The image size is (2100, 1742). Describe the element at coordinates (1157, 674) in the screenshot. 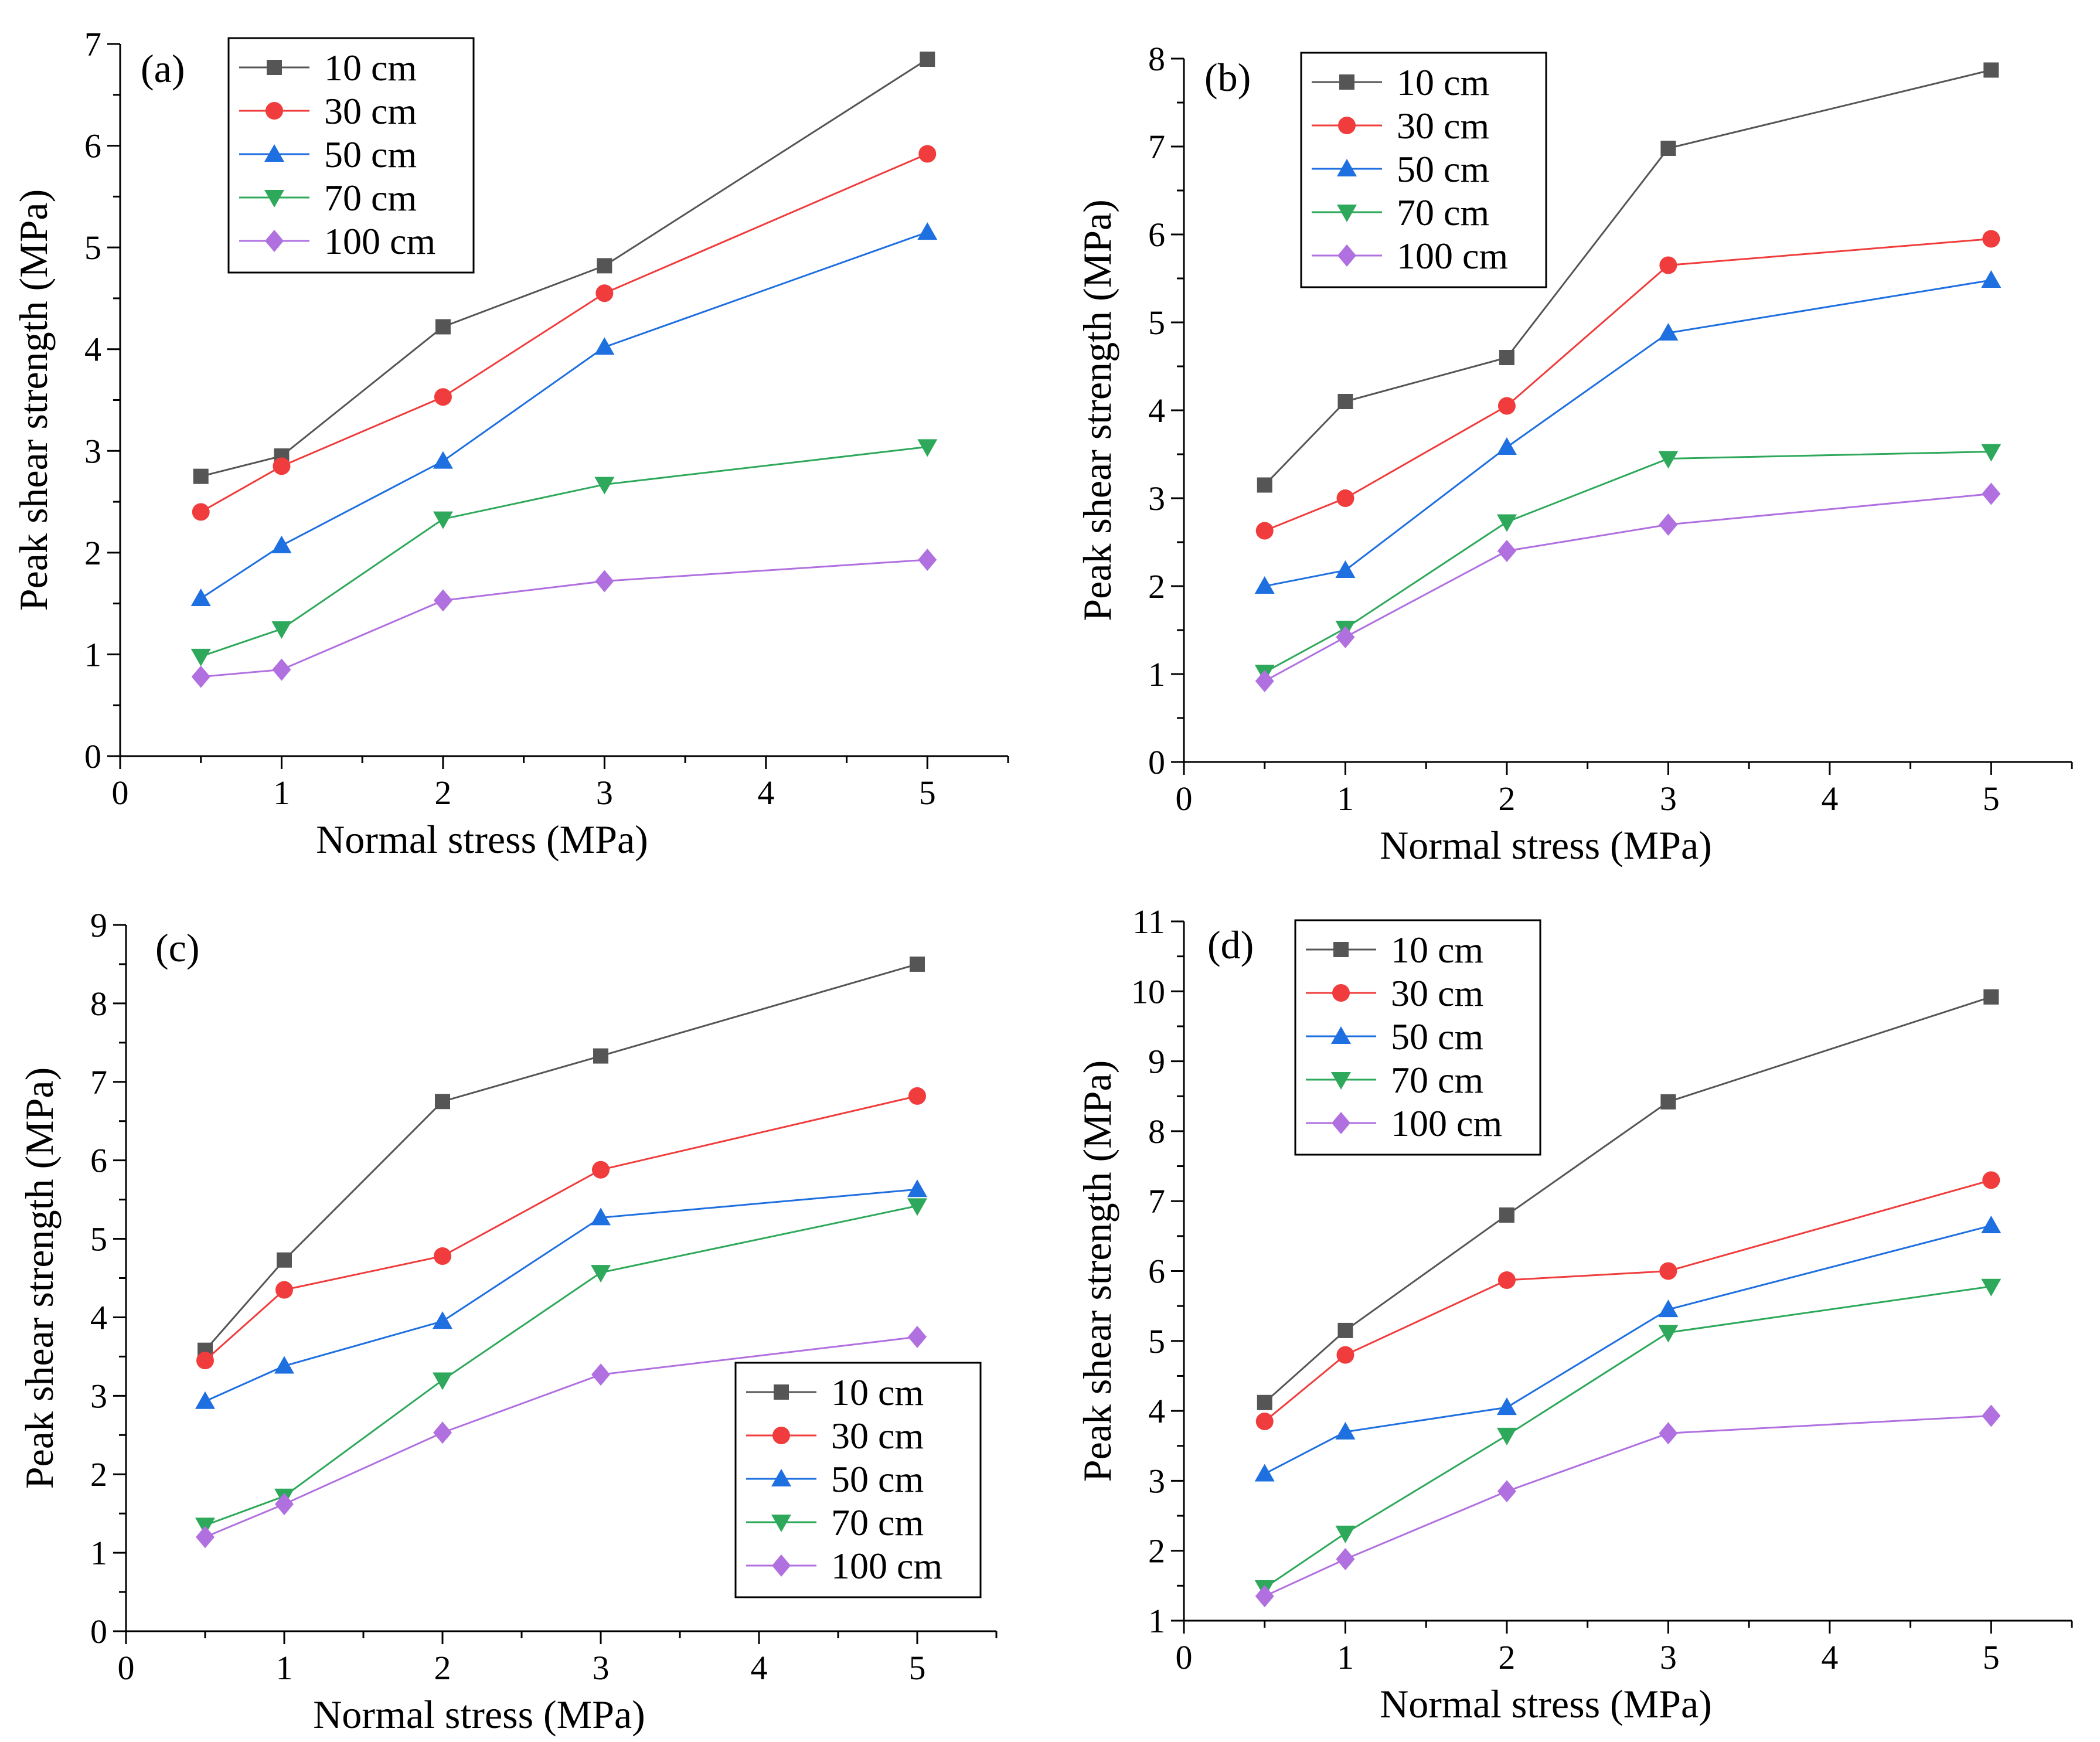

I see `y-tick-label: 1` at that location.